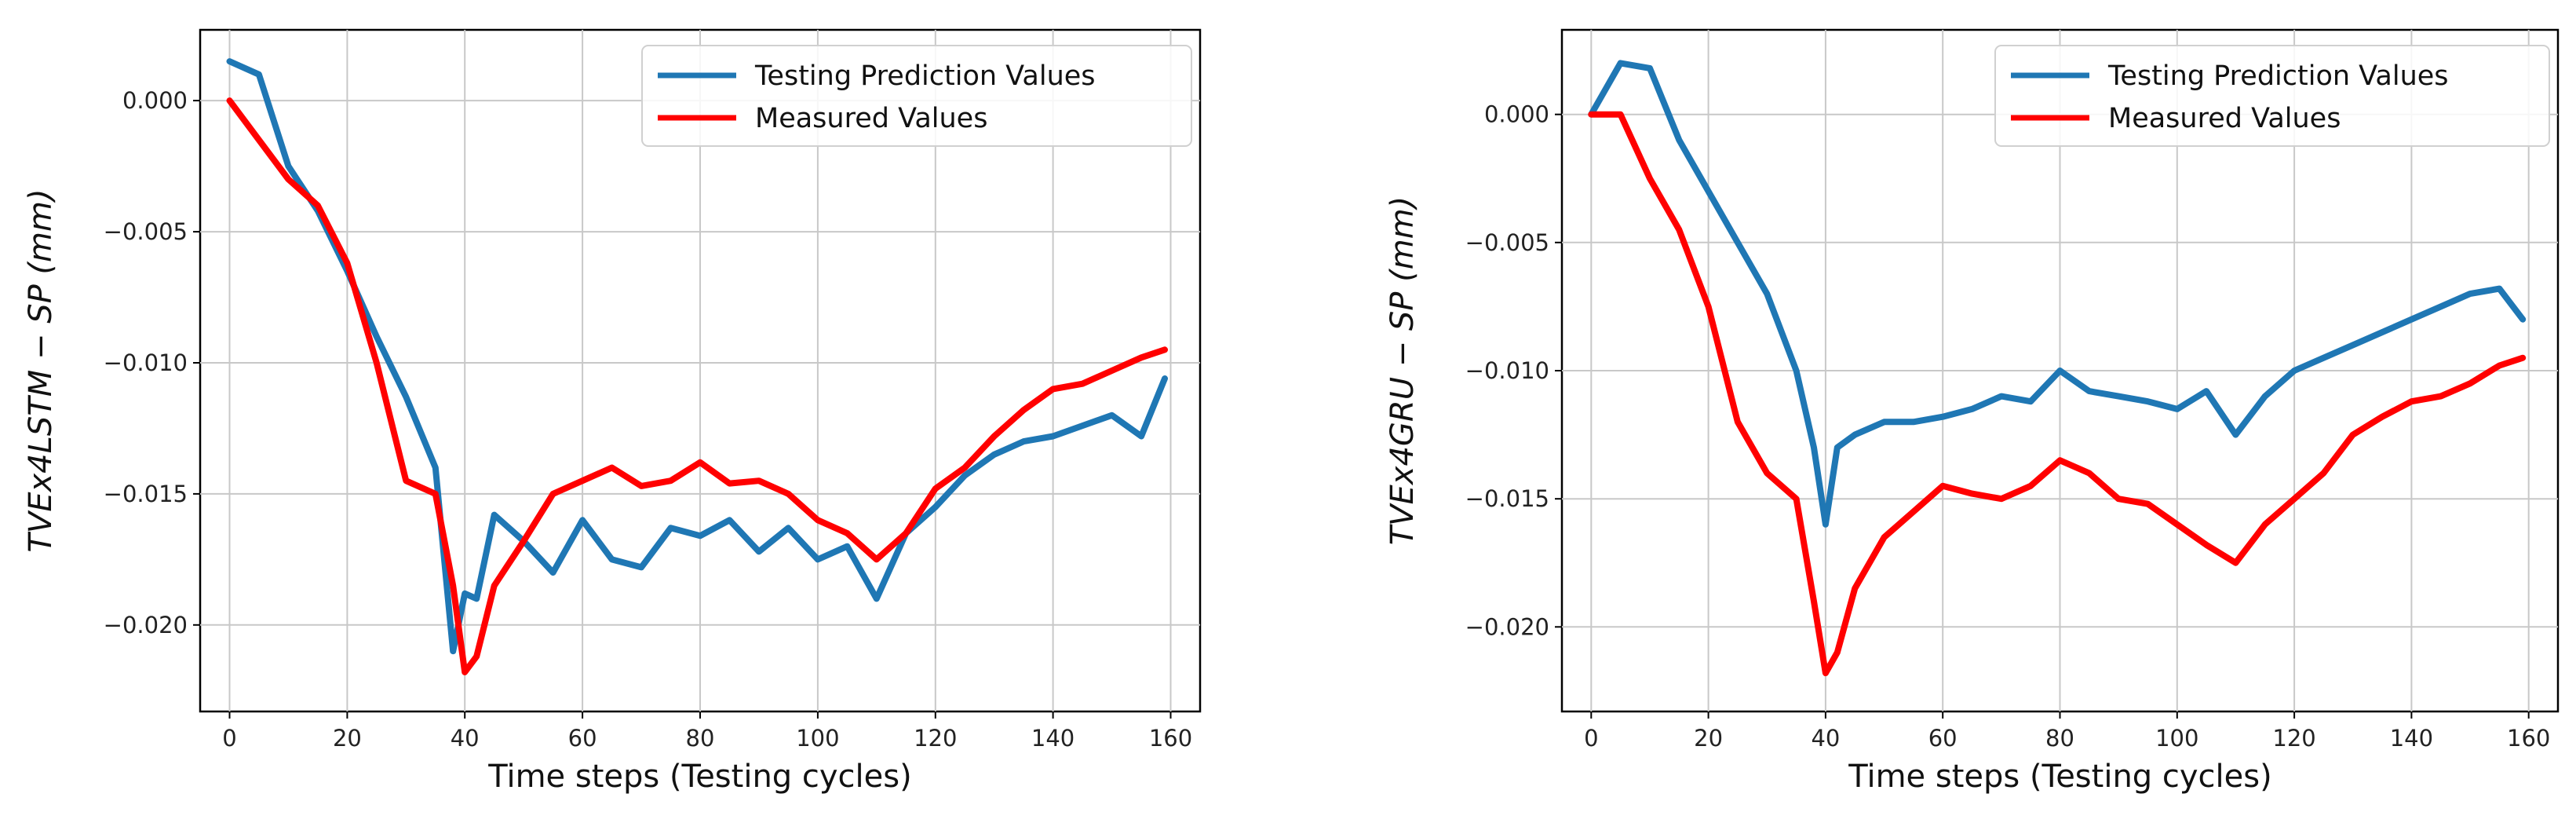  What do you see at coordinates (2278, 76) in the screenshot?
I see `gru-legend-label-prediction: Testing Prediction Values` at bounding box center [2278, 76].